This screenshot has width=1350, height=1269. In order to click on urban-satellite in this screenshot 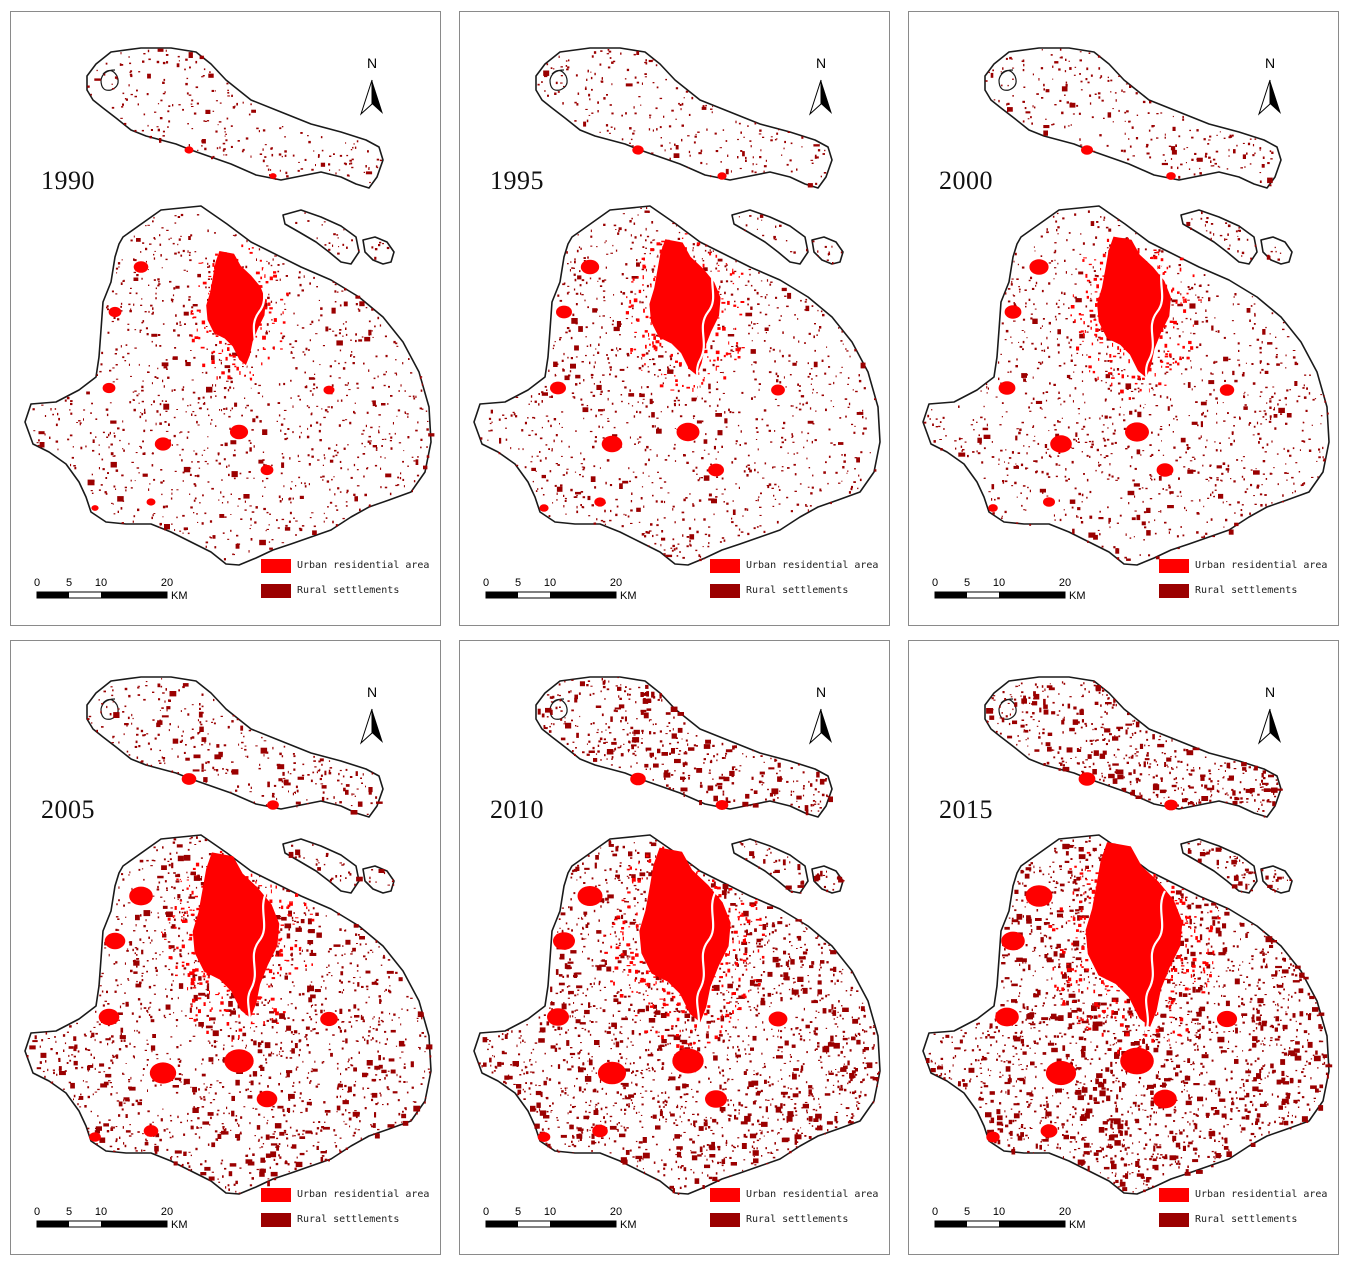, I will do `click(329, 390)`.